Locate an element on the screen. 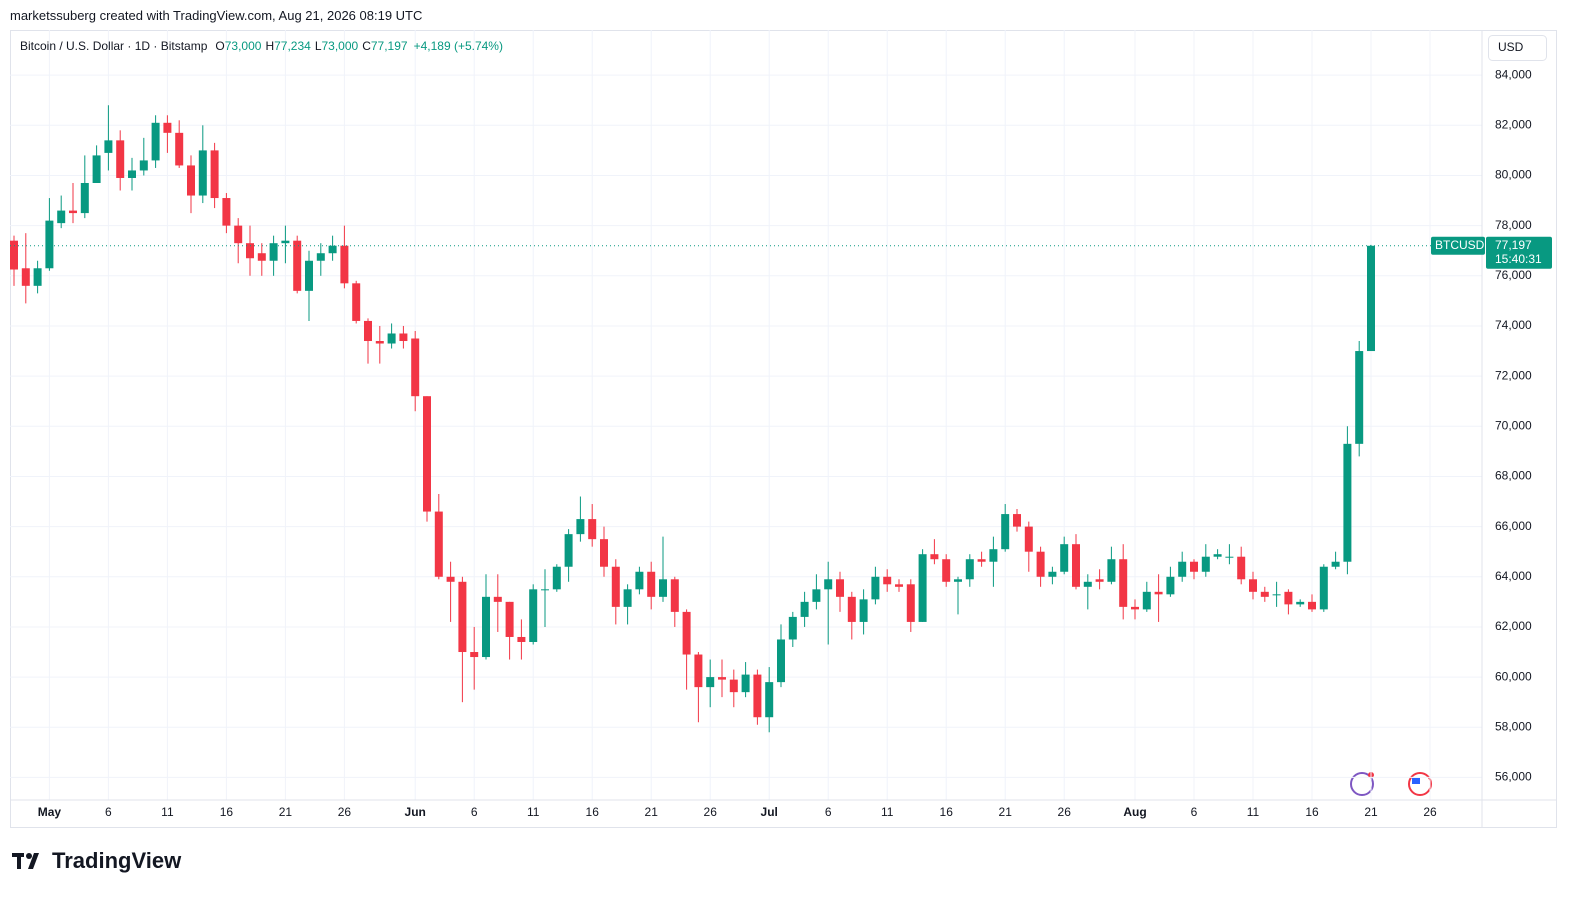 This screenshot has height=902, width=1582. ohlc-key: L is located at coordinates (318, 46).